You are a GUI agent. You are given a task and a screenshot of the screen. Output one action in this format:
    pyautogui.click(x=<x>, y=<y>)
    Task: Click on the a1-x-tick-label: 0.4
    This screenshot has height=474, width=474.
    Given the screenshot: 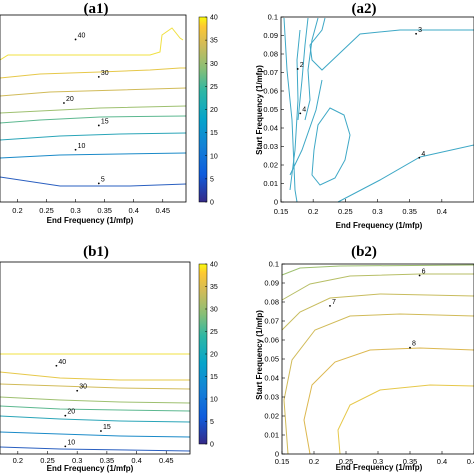 What is the action you would take?
    pyautogui.click(x=133, y=210)
    